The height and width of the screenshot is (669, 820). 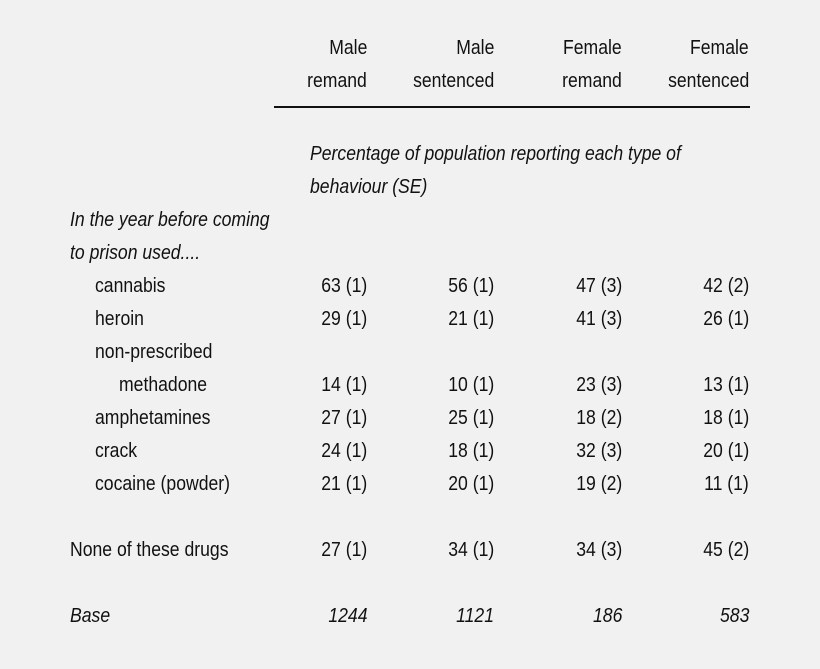 What do you see at coordinates (119, 319) in the screenshot?
I see `row-label-heroin: heroin` at bounding box center [119, 319].